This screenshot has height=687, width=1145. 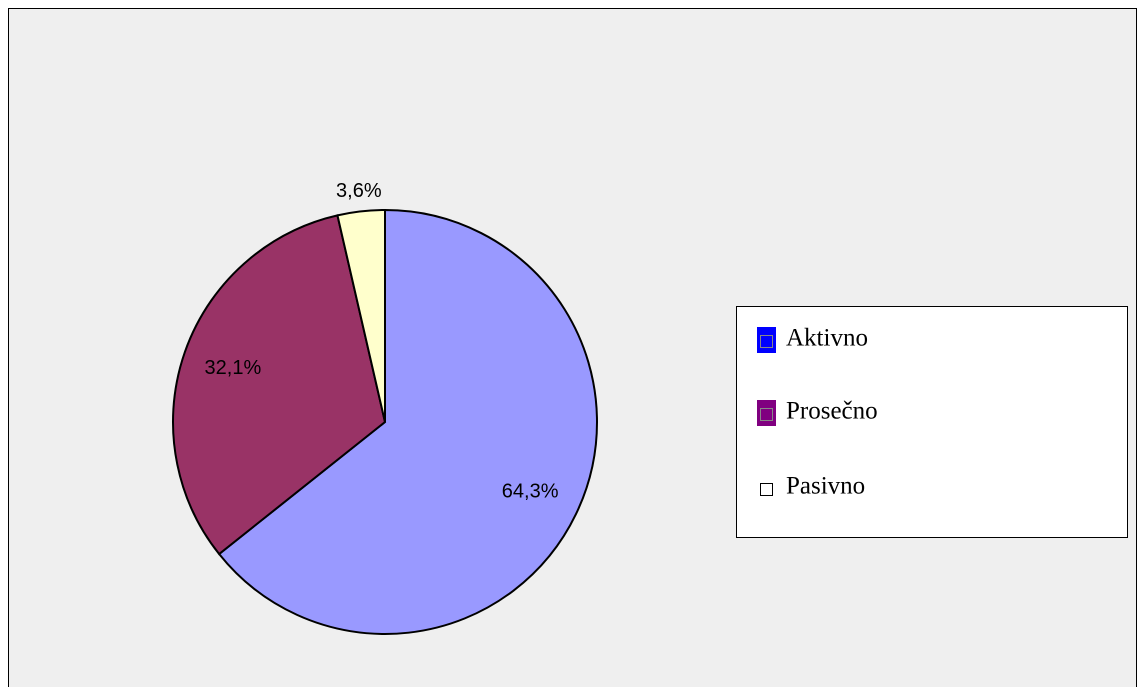 What do you see at coordinates (832, 411) in the screenshot?
I see `legend-label: Prosečno` at bounding box center [832, 411].